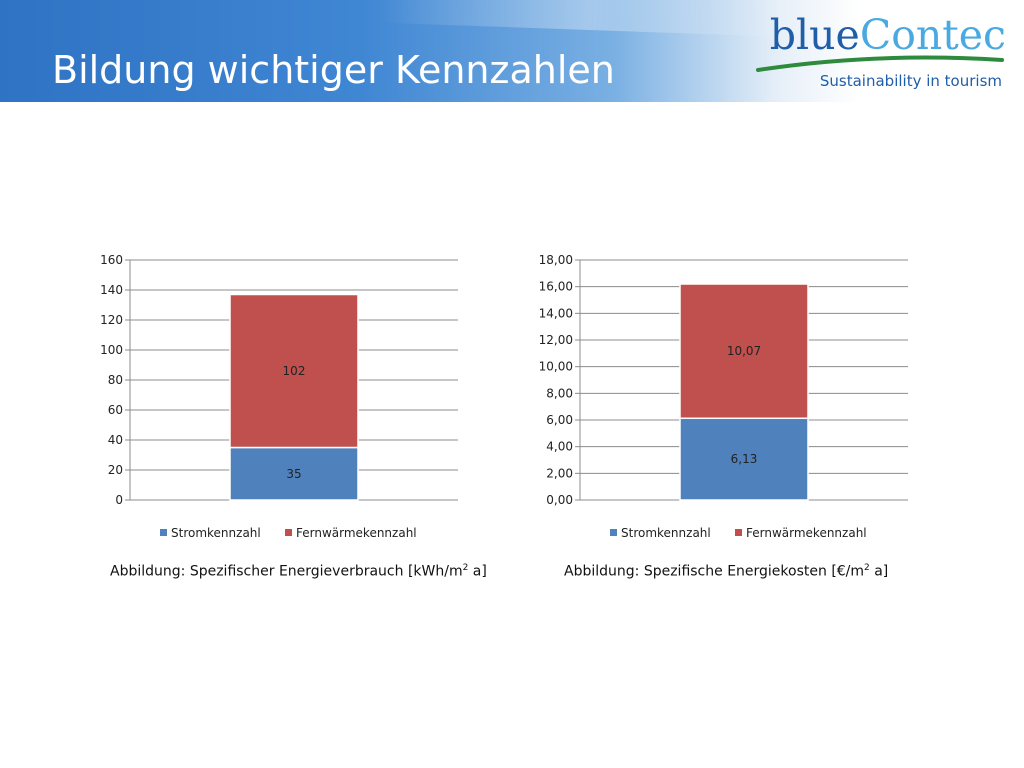 This screenshot has width=1024, height=768. Describe the element at coordinates (556, 260) in the screenshot. I see `cost-ytick-label: 18,00` at that location.